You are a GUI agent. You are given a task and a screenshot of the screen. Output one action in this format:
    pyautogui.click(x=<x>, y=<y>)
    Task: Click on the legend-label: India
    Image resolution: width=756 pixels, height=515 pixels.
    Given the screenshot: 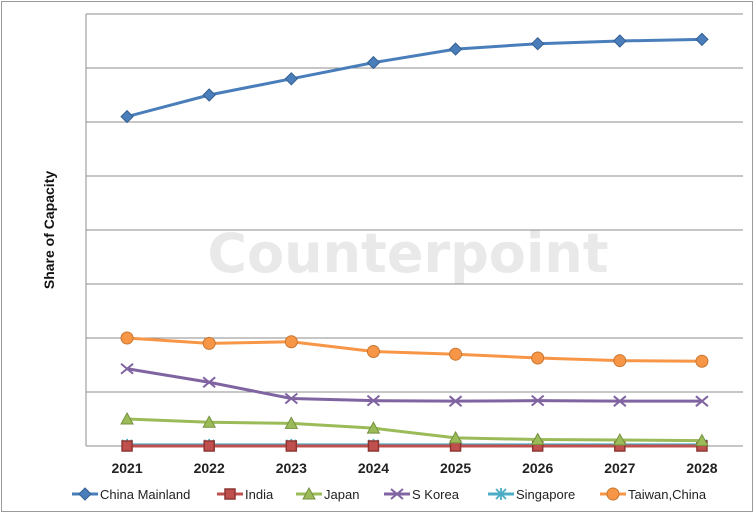 What is the action you would take?
    pyautogui.click(x=259, y=494)
    